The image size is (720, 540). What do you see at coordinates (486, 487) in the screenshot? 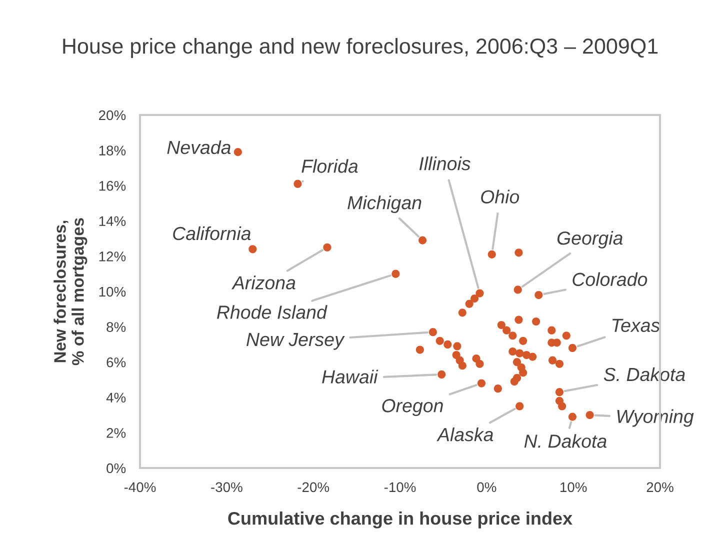
I see `x-tick-label: 0%` at bounding box center [486, 487].